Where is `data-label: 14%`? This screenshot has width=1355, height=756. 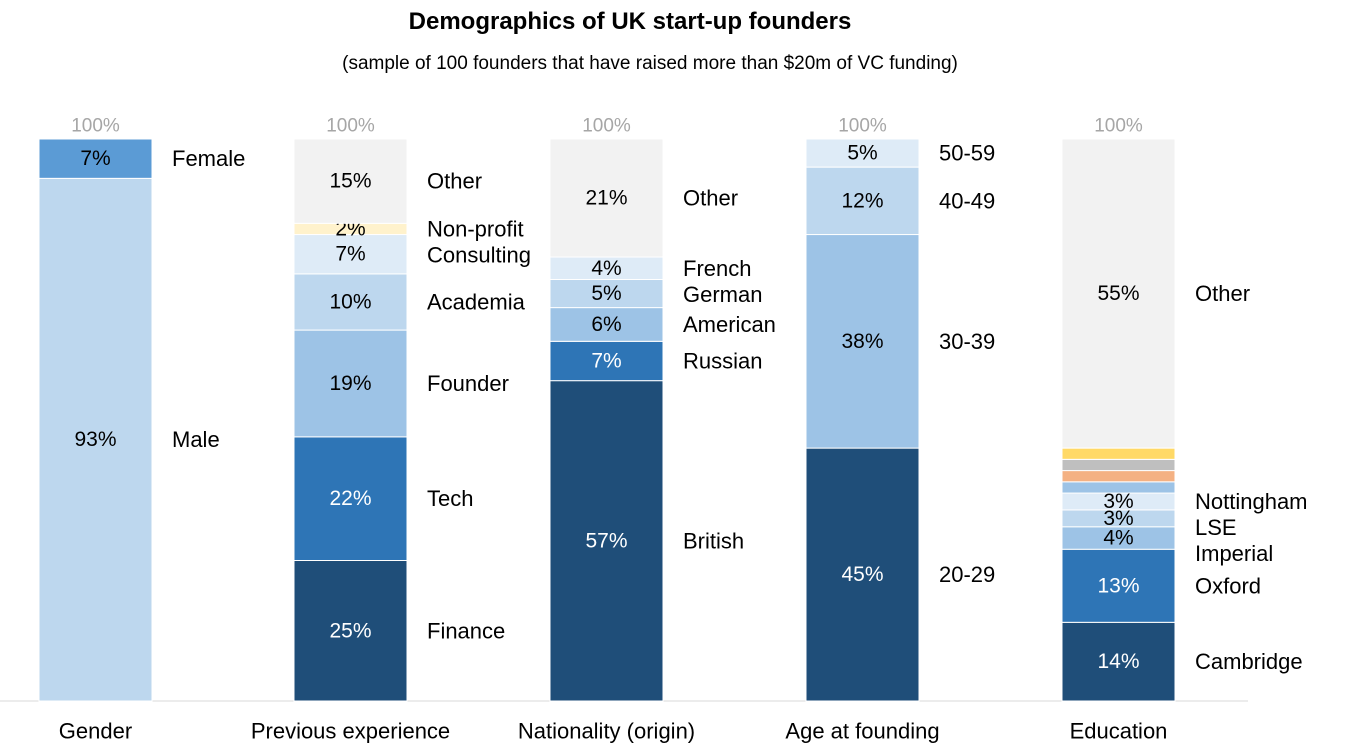
data-label: 14% is located at coordinates (1118, 661).